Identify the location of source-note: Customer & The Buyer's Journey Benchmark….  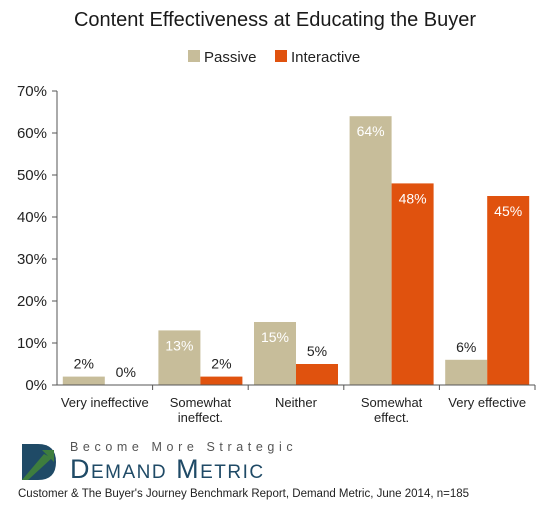
(244, 494).